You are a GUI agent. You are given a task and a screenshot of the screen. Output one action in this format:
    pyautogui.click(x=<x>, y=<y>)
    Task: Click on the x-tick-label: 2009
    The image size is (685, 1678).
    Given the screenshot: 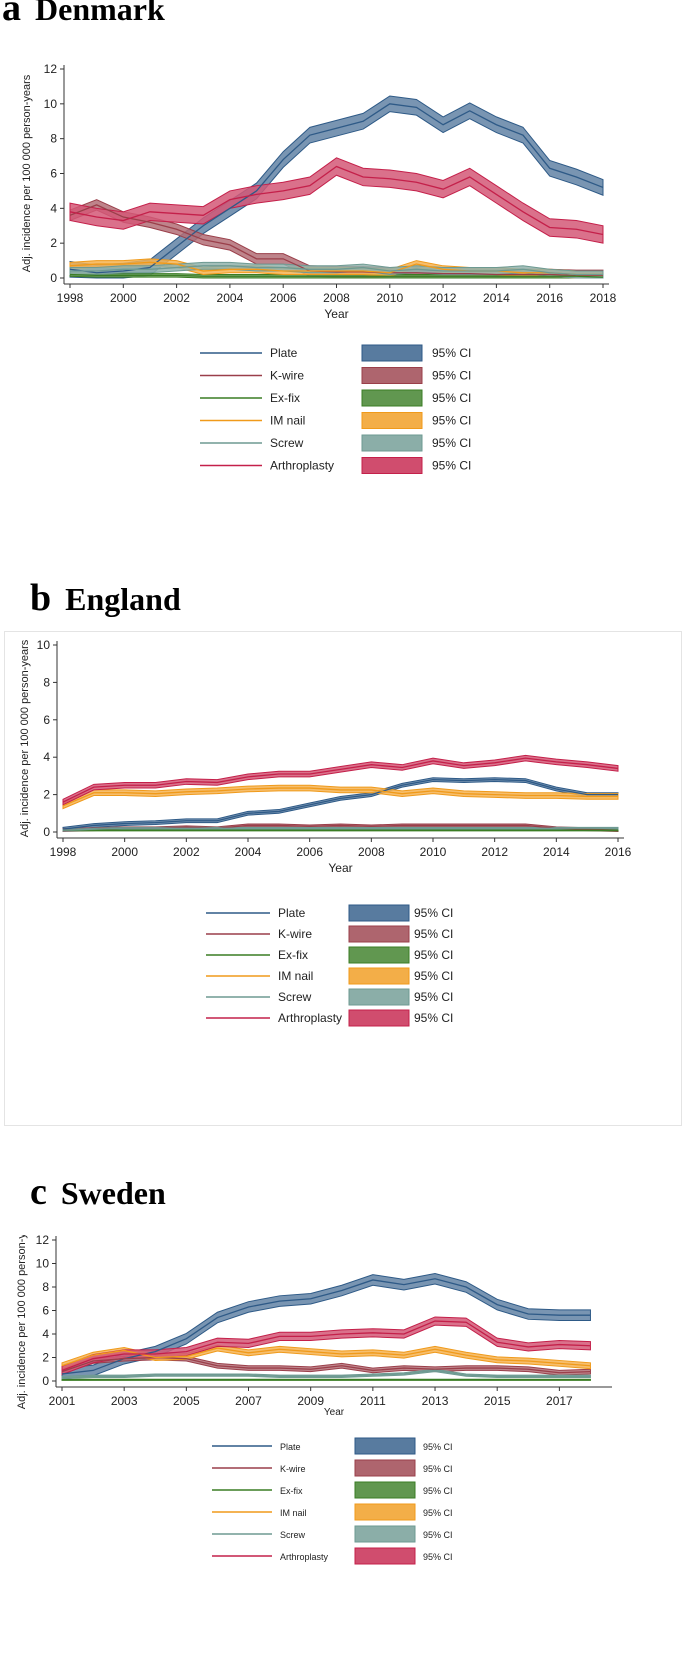 What is the action you would take?
    pyautogui.click(x=310, y=1401)
    